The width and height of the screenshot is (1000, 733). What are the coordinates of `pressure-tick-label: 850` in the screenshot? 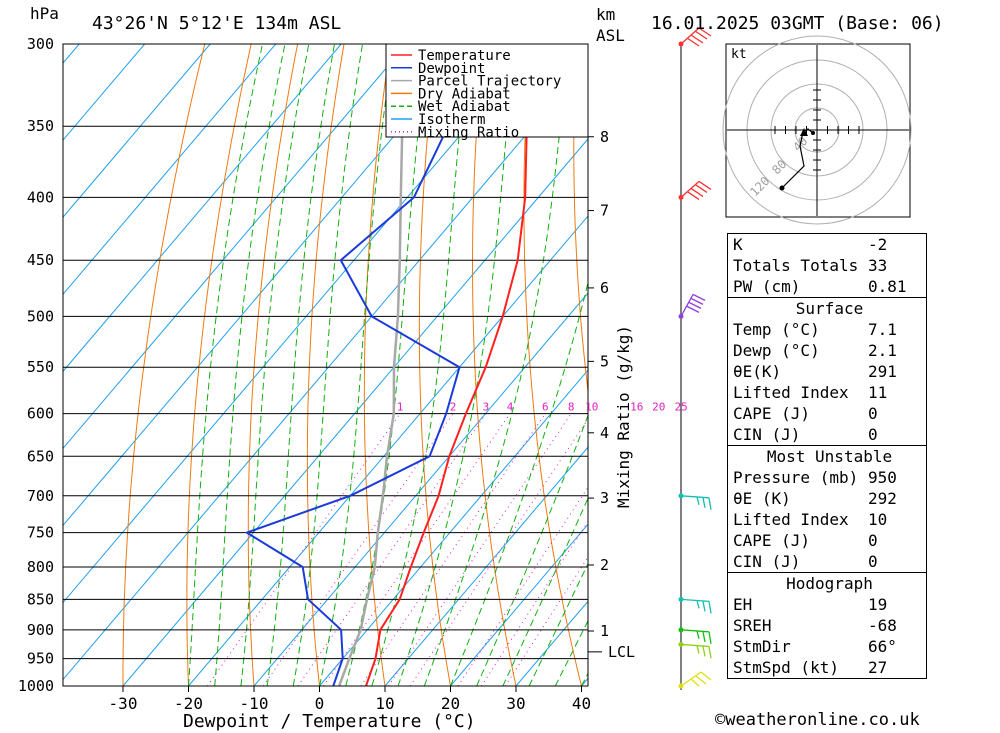 It's located at (40, 599).